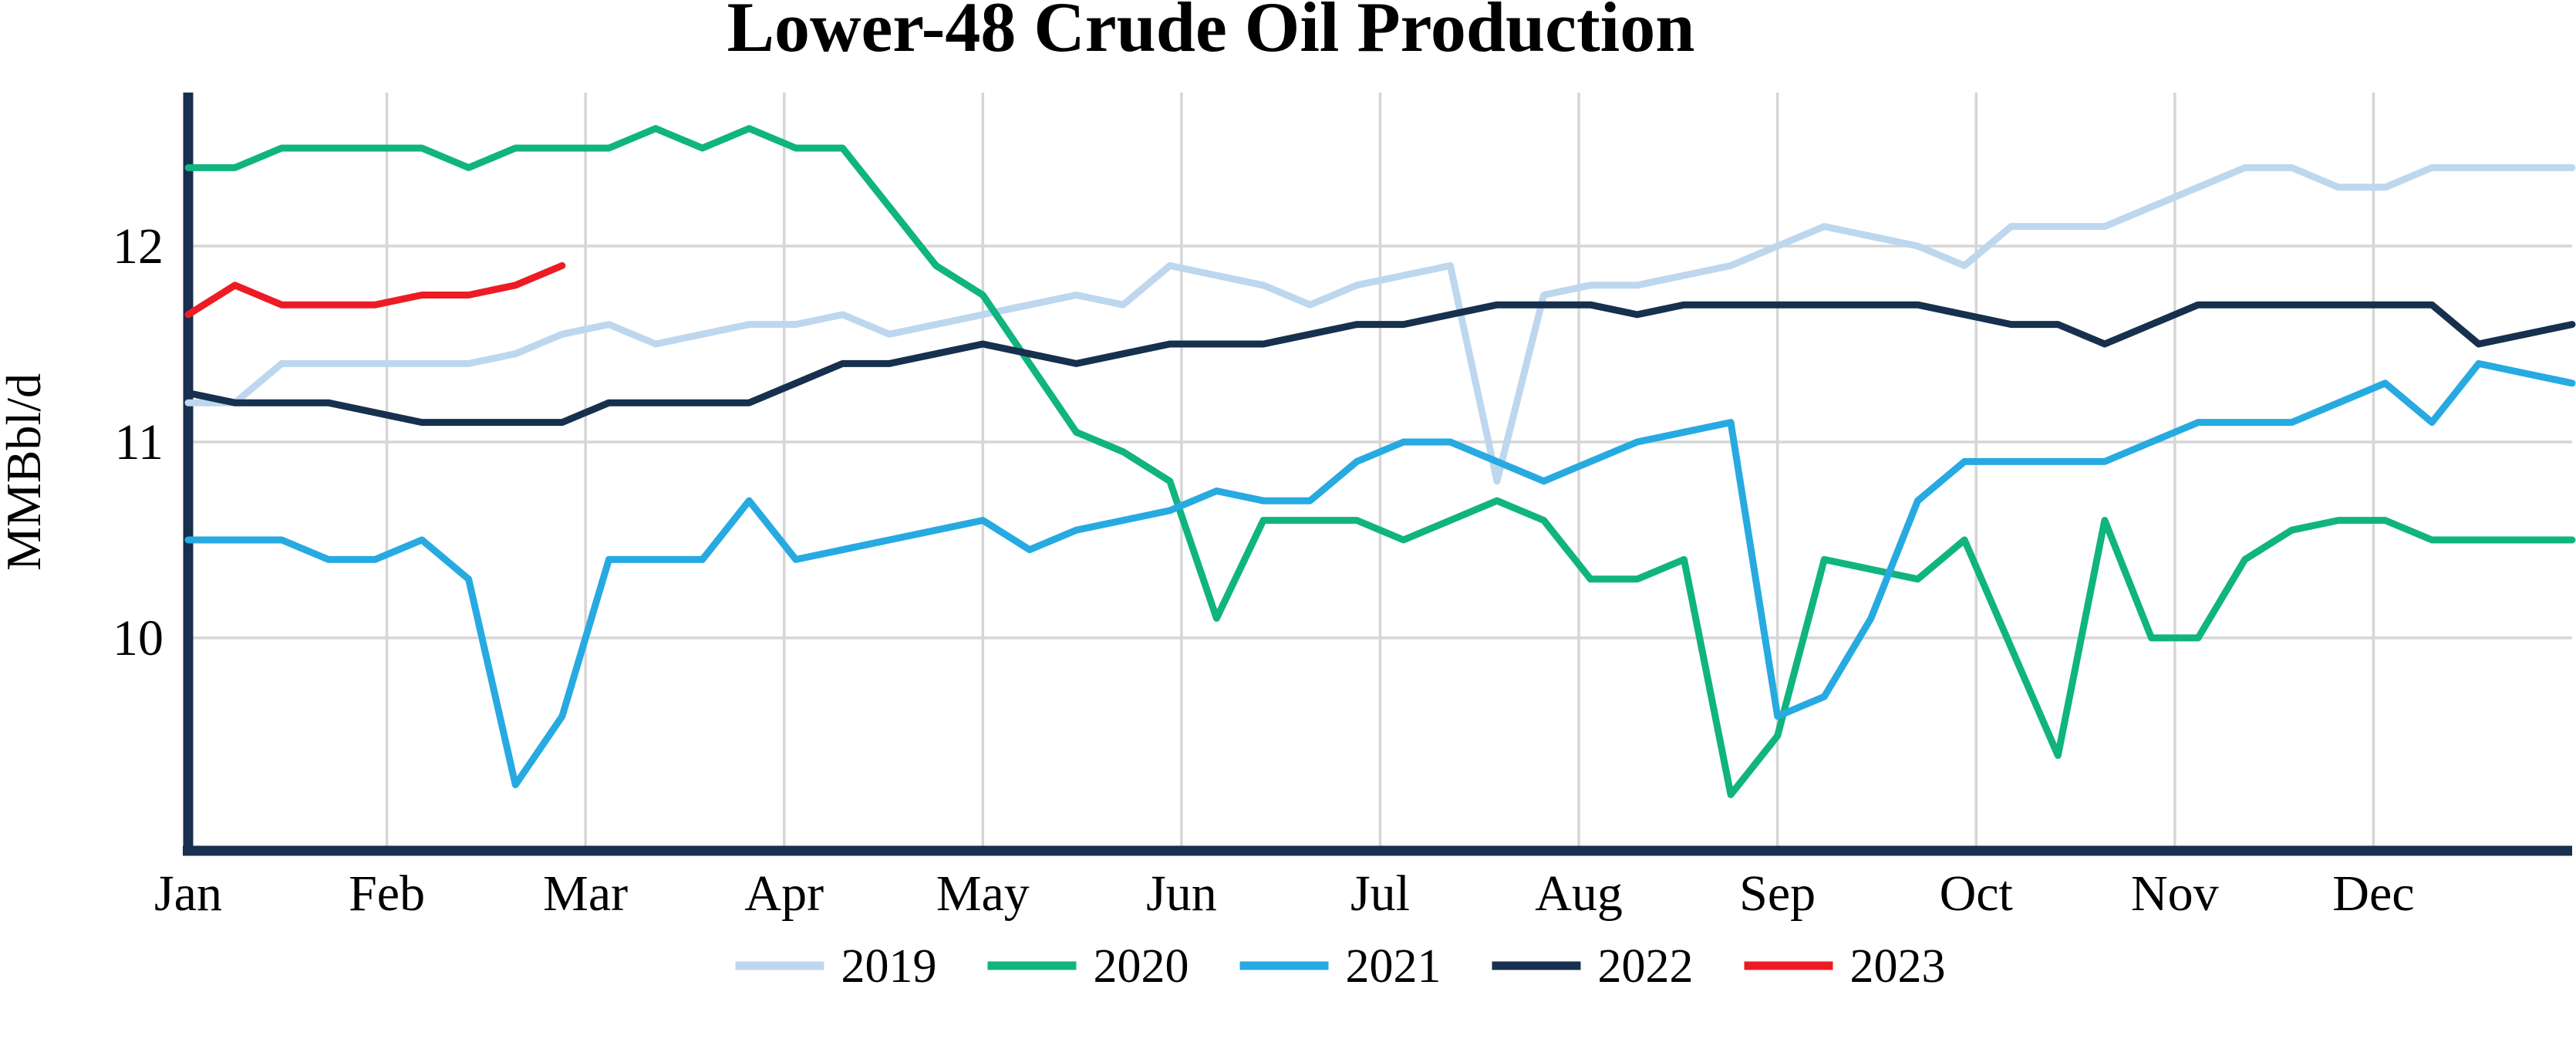 Image resolution: width=2576 pixels, height=1049 pixels. I want to click on x-tick-label-Jun: Jun, so click(1181, 894).